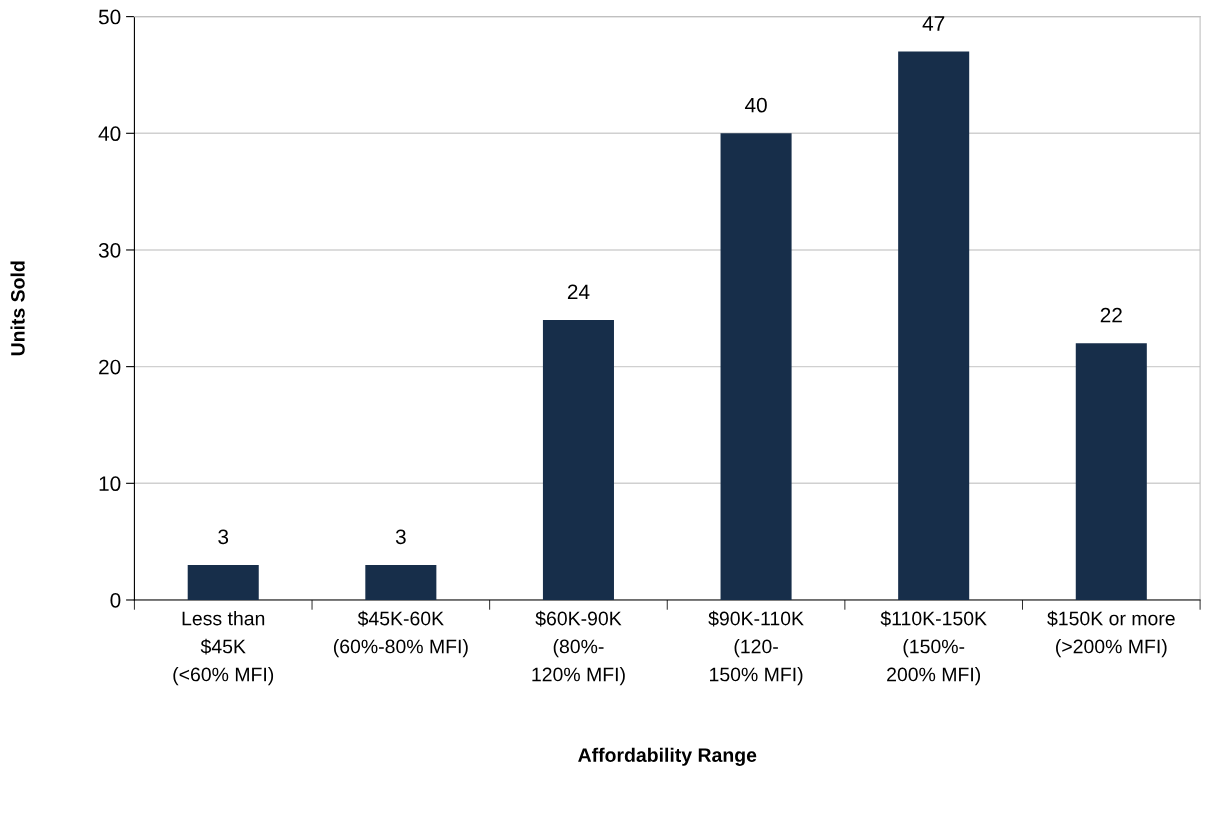 The image size is (1211, 831). What do you see at coordinates (1111, 634) in the screenshot?
I see `x-tick-label: $150K or more (>200% MFI)` at bounding box center [1111, 634].